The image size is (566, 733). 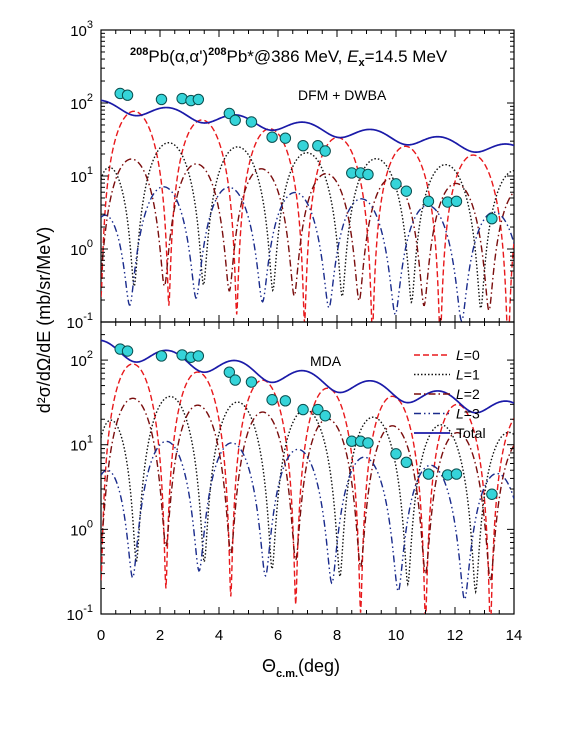 I want to click on legend-label-L0: L=0, so click(x=468, y=355).